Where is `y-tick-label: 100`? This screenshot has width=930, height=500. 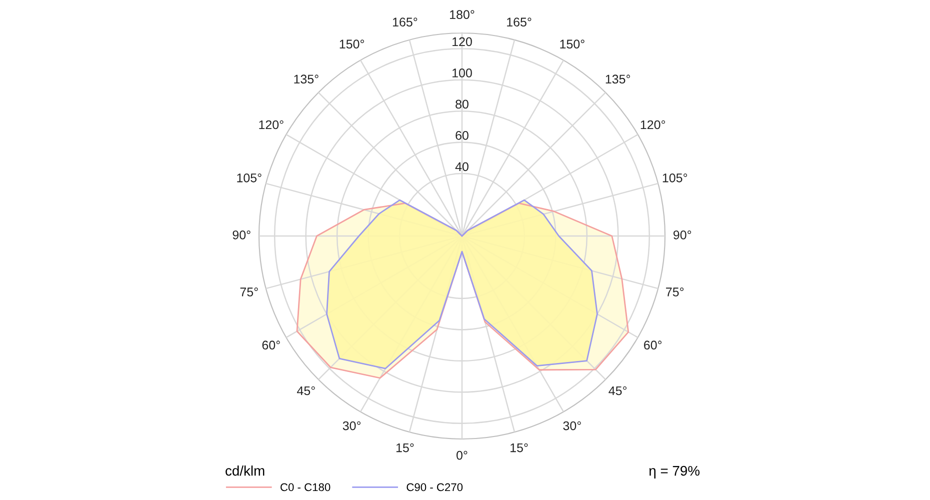 y-tick-label: 100 is located at coordinates (462, 73).